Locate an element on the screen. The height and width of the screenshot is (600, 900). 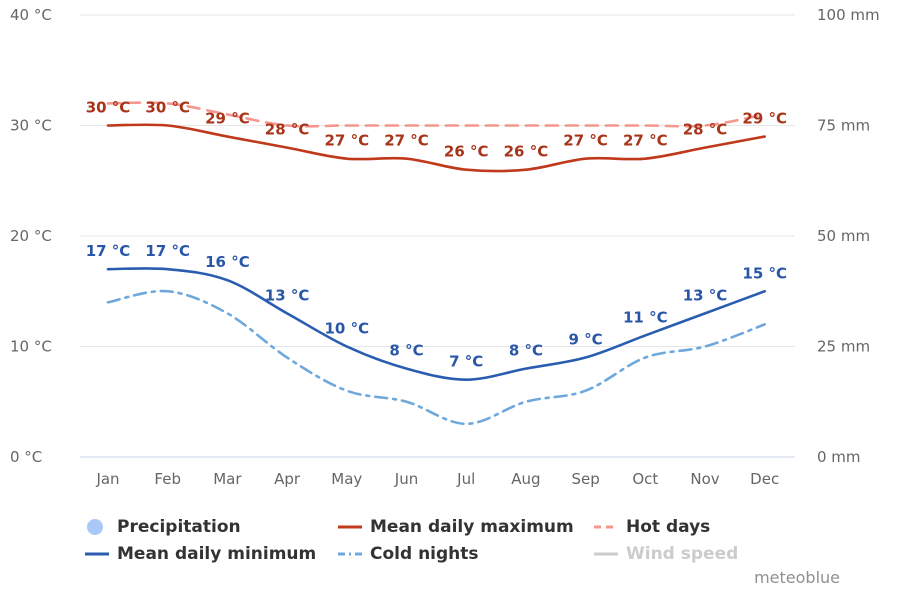
y-right-tick-label: 25 mm is located at coordinates (843, 347).